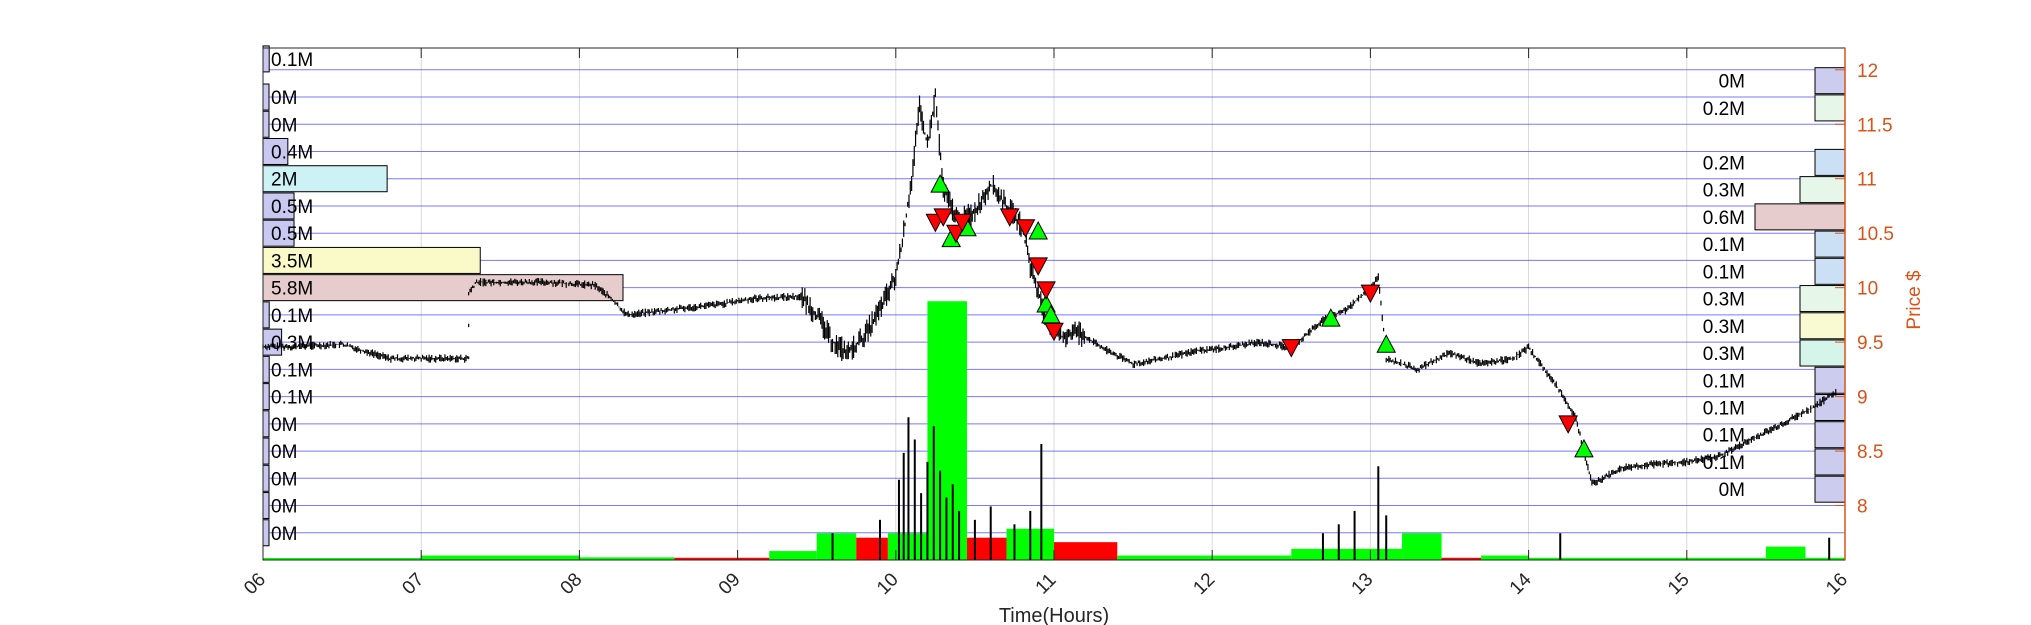 The width and height of the screenshot is (2031, 625). I want to click on x-tick-label: 10, so click(888, 584).